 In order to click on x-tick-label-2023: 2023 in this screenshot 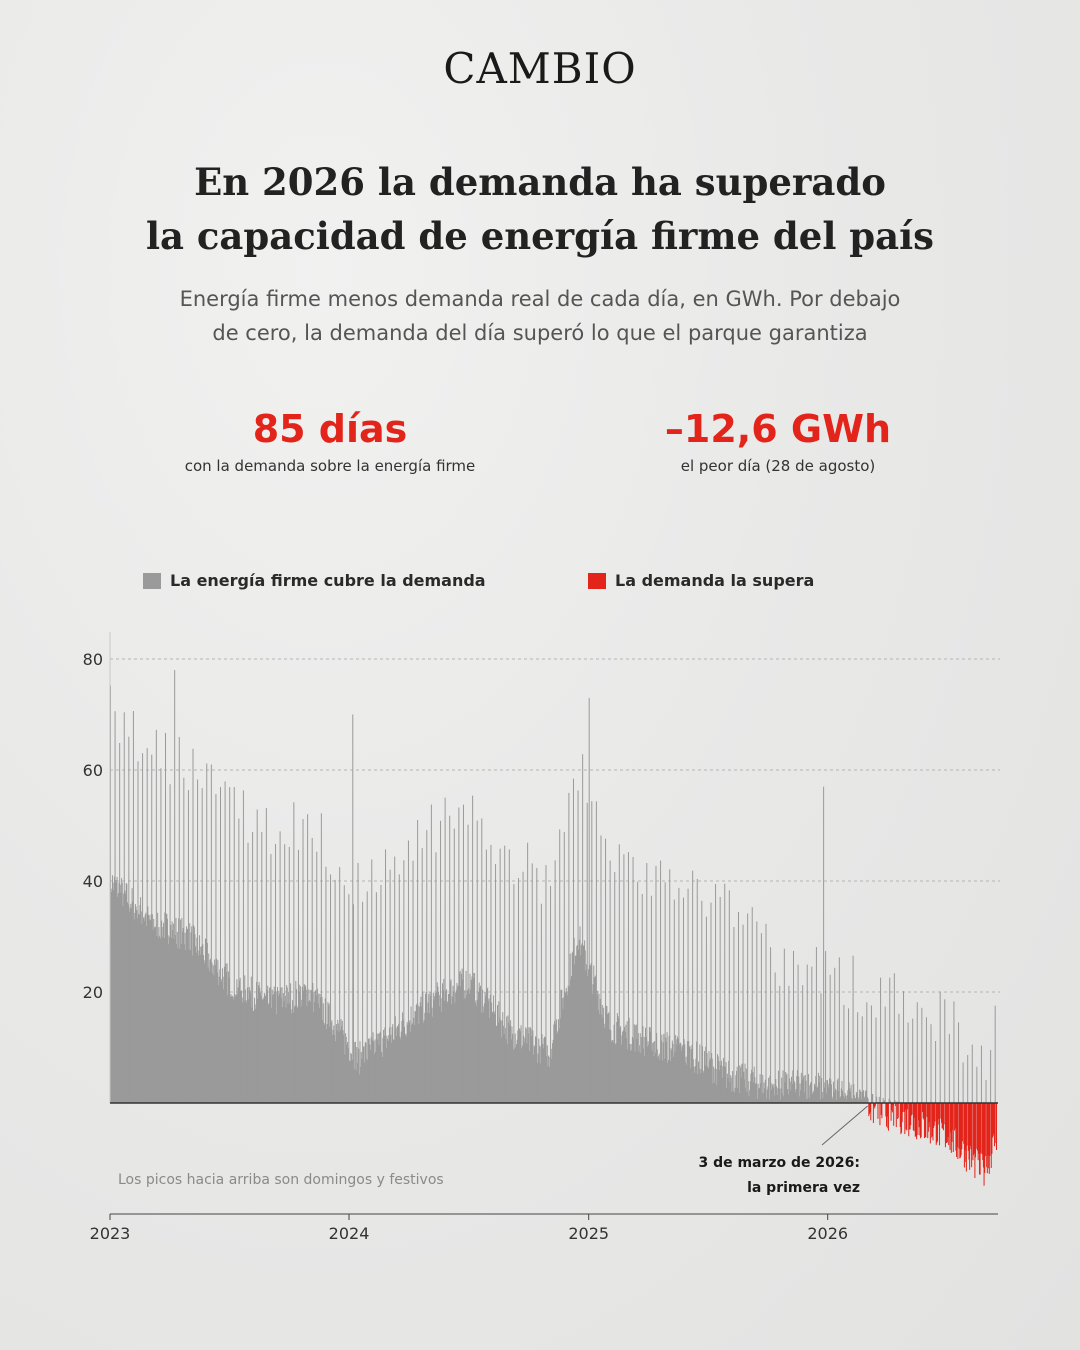, I will do `click(110, 1233)`.